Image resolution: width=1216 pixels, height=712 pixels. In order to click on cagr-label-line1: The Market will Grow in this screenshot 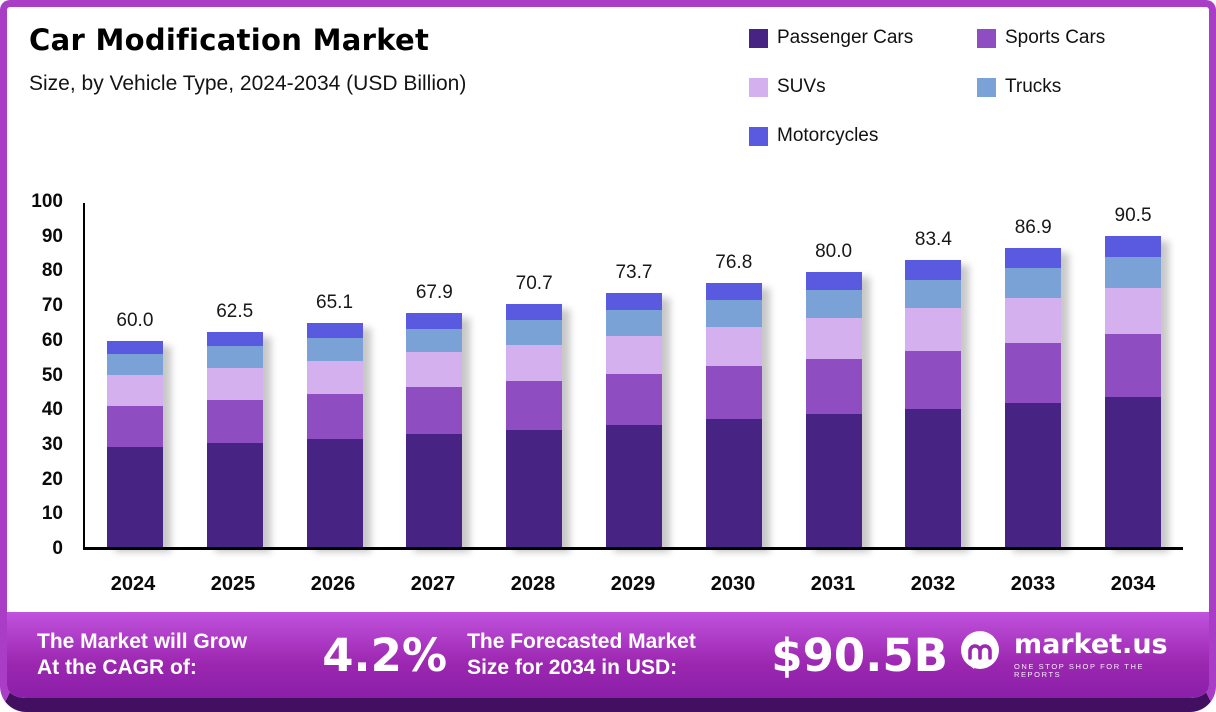, I will do `click(142, 641)`.